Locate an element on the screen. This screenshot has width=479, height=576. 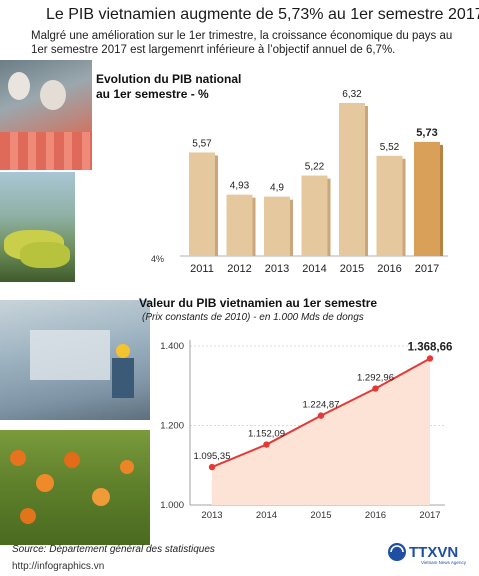
area-fill is located at coordinates (321, 431).